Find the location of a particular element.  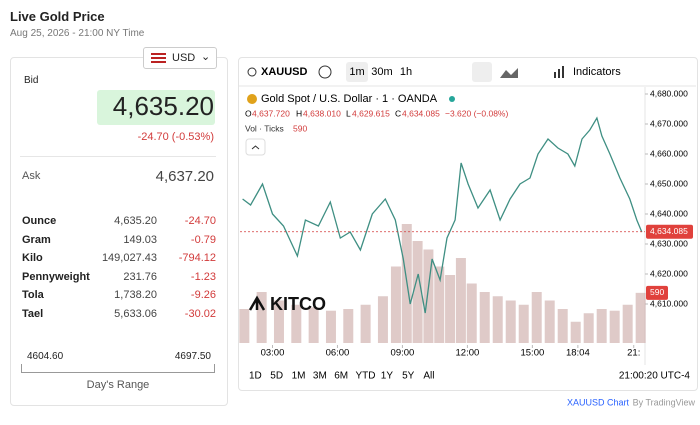

volume-tag is located at coordinates (657, 292).